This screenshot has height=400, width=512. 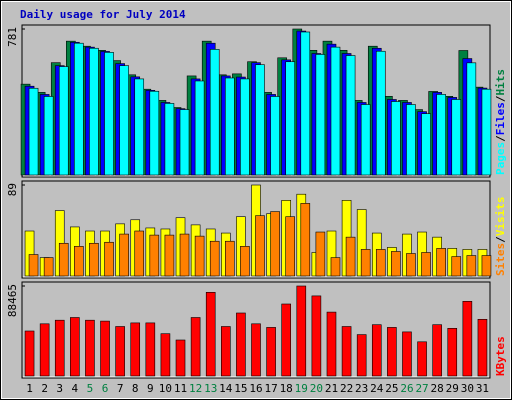 I want to click on legend-entry: Hits, so click(x=500, y=82).